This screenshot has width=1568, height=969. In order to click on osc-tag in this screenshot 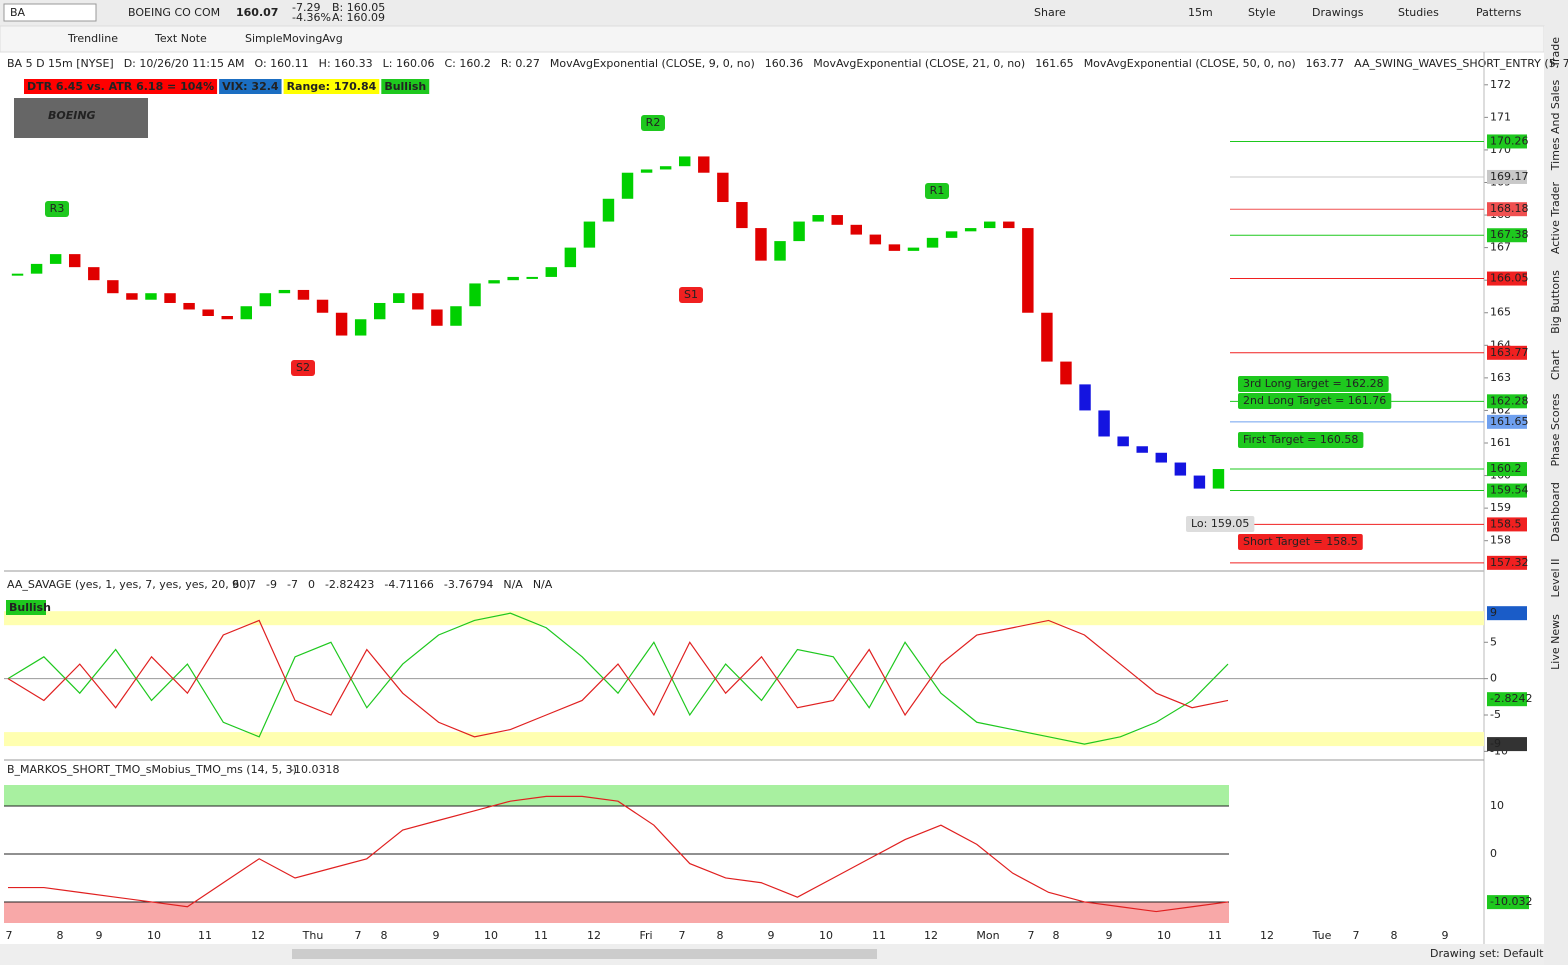, I will do `click(1508, 902)`.